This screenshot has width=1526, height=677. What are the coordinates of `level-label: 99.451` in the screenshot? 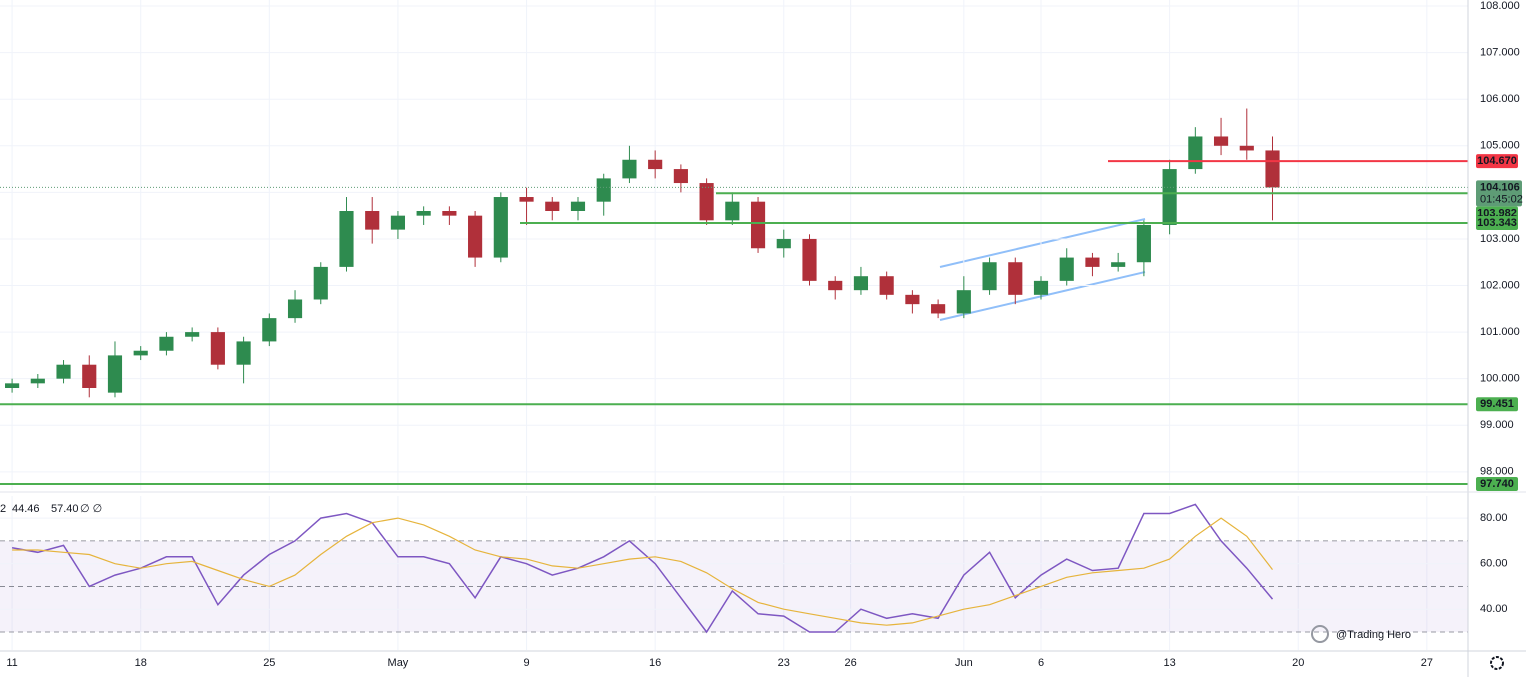 It's located at (1497, 404).